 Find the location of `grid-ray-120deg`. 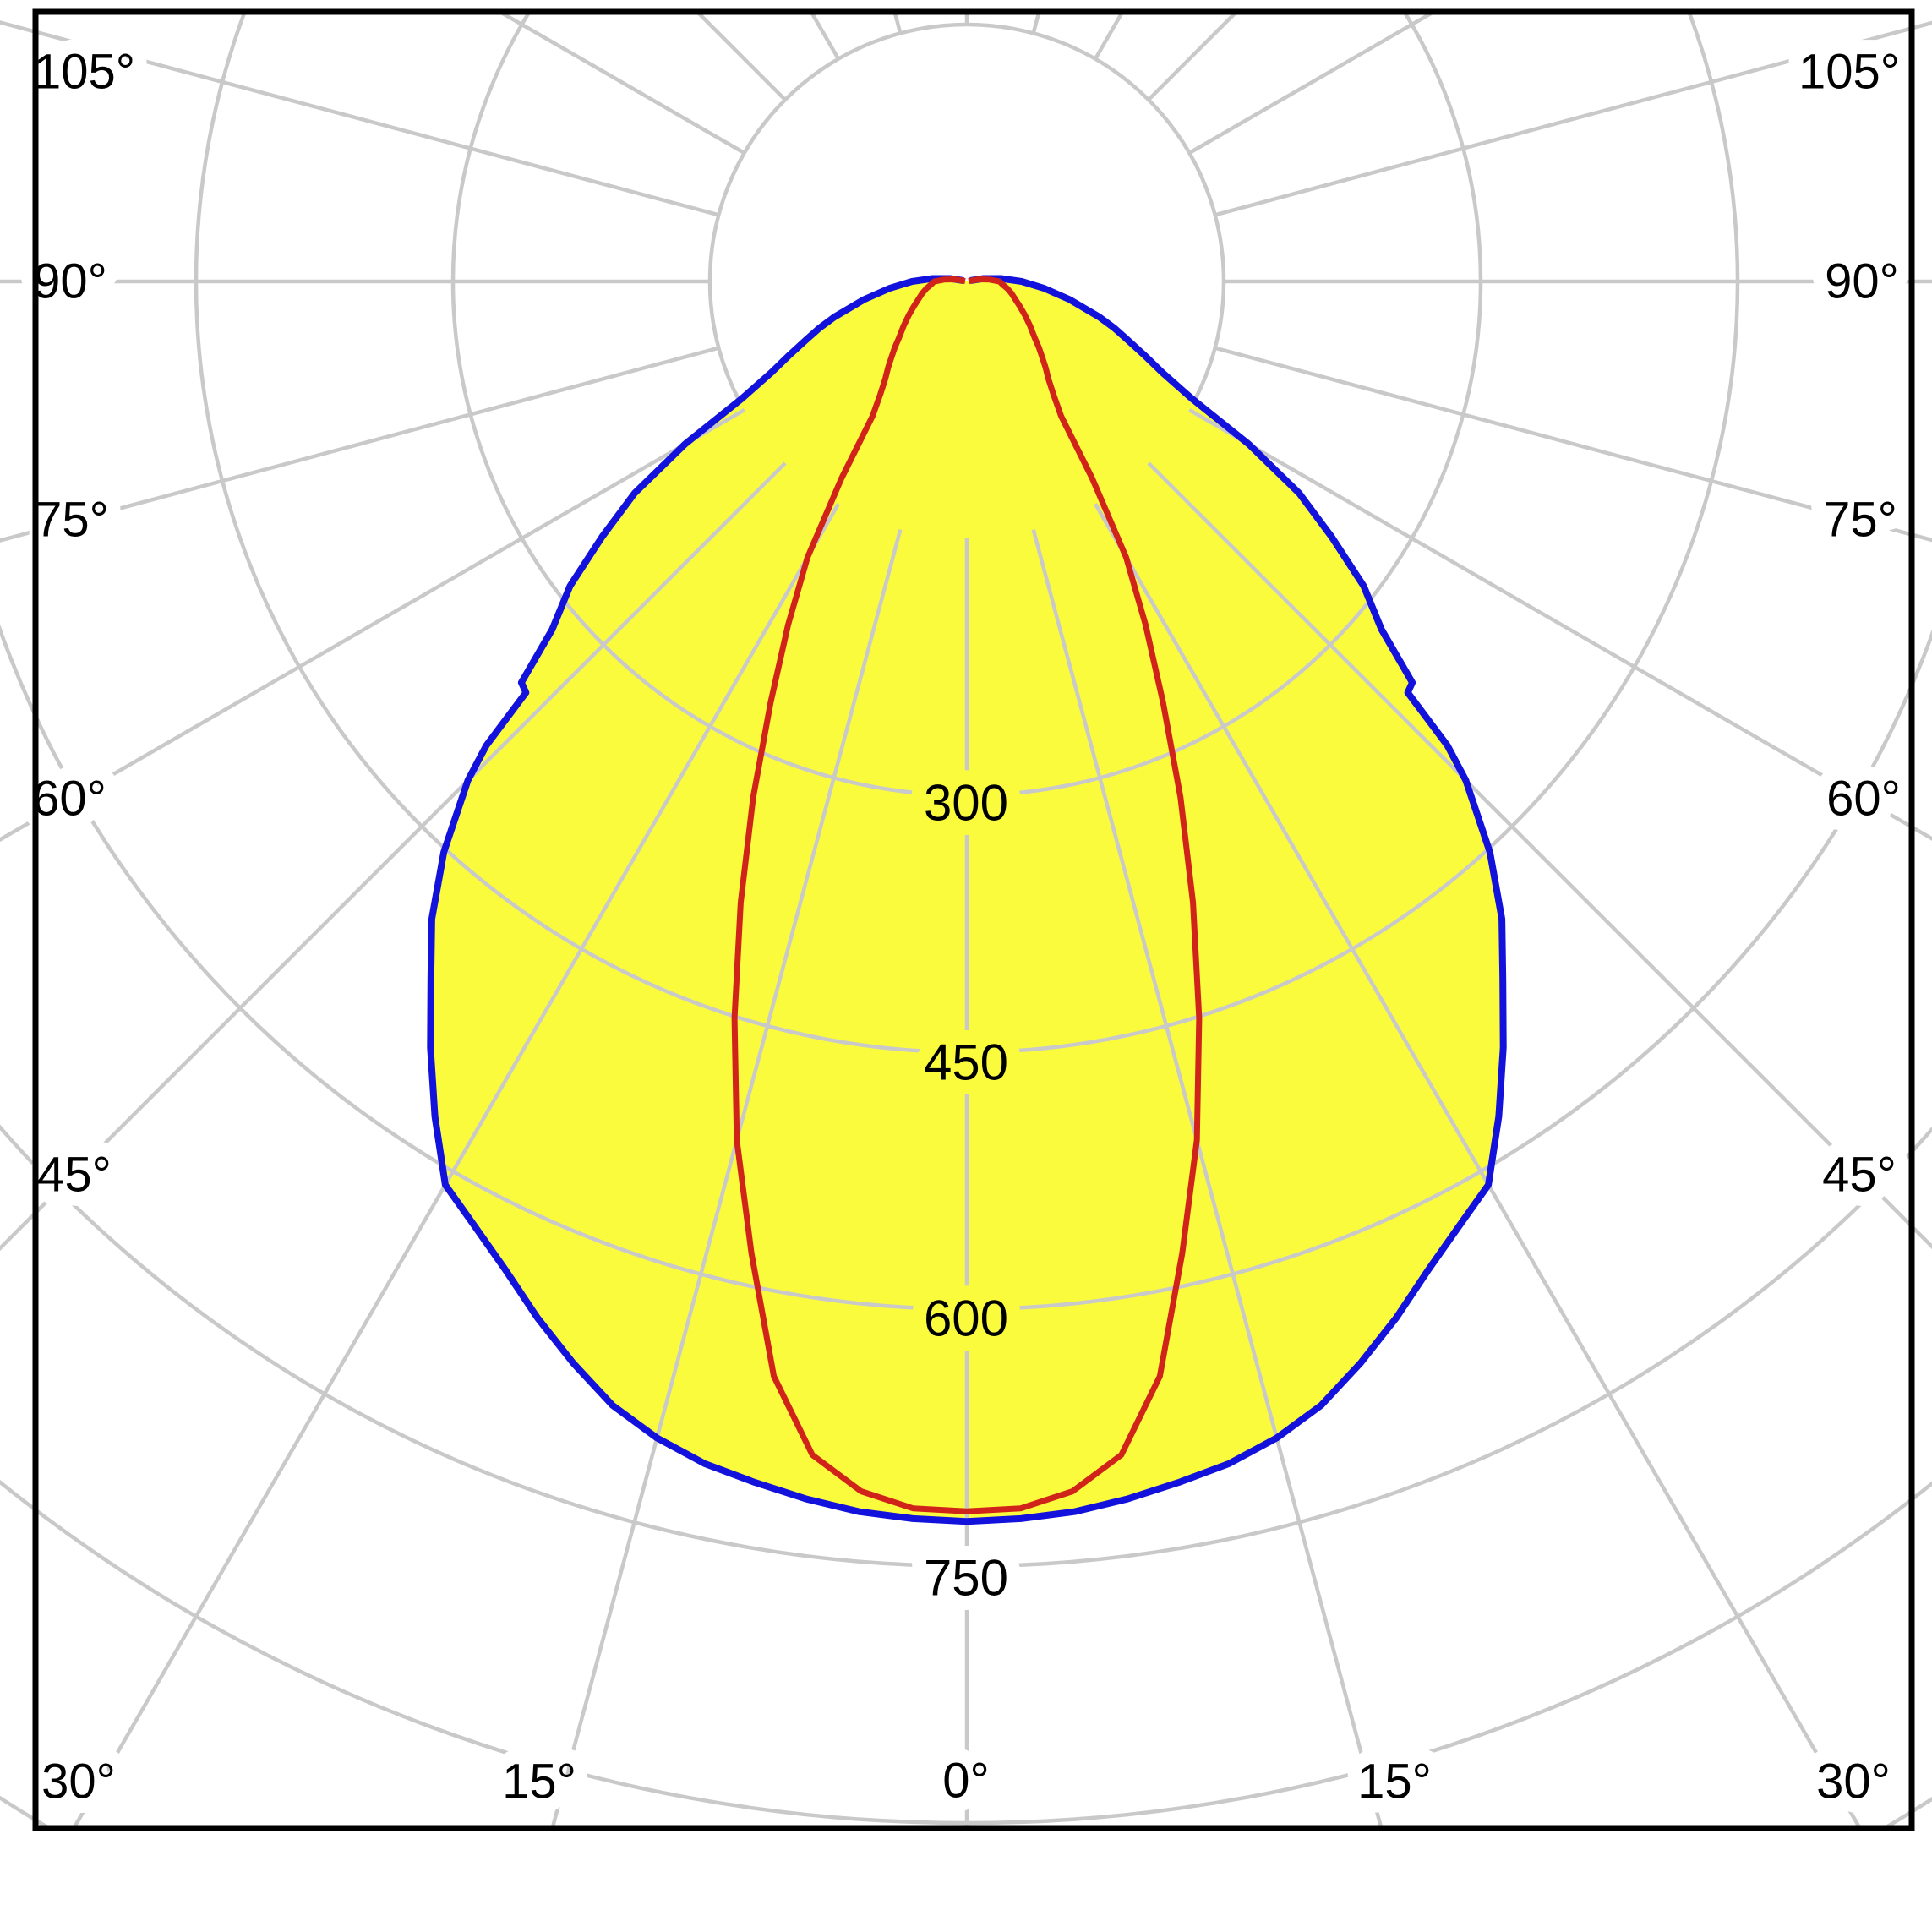

grid-ray-120deg is located at coordinates (1314, 82).